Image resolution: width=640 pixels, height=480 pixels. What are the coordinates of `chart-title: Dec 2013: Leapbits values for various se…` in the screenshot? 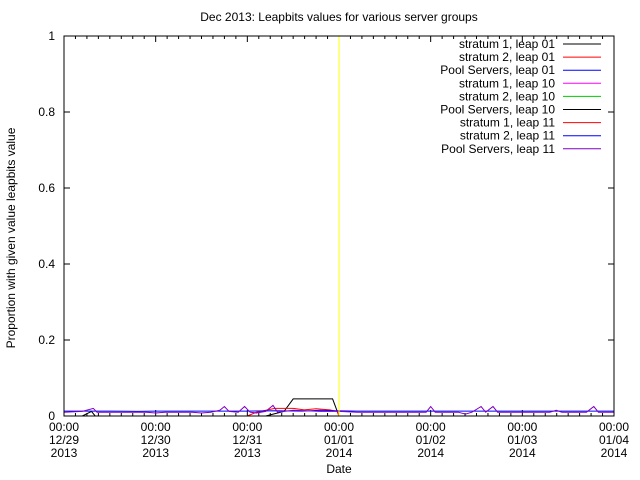 It's located at (338, 17).